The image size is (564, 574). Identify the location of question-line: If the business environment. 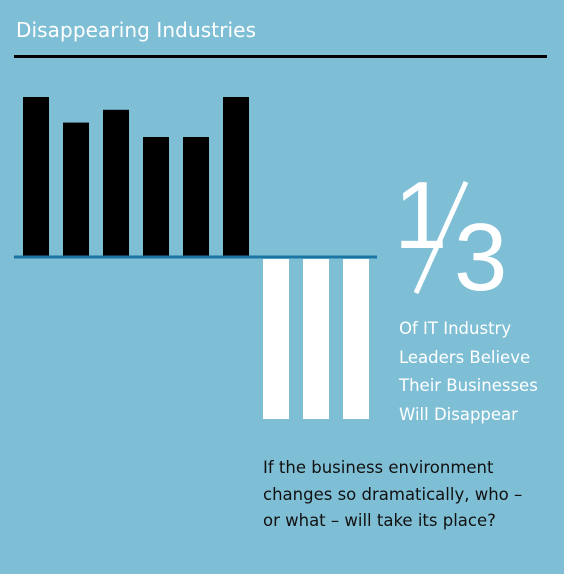
(378, 467).